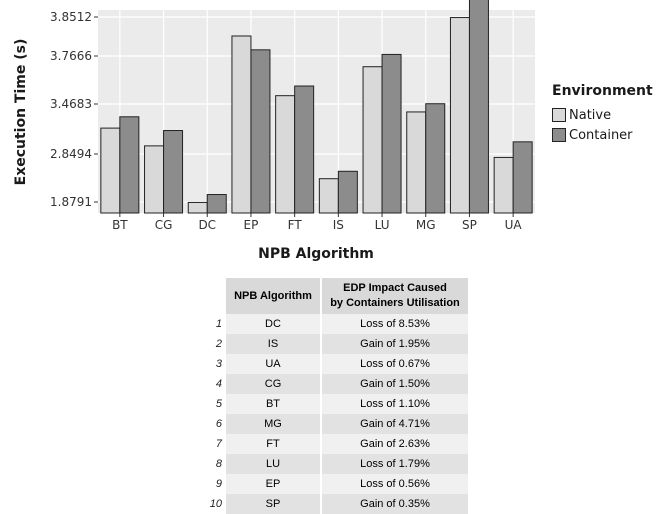 The height and width of the screenshot is (514, 657). What do you see at coordinates (469, 225) in the screenshot?
I see `x-tick-label: SP` at bounding box center [469, 225].